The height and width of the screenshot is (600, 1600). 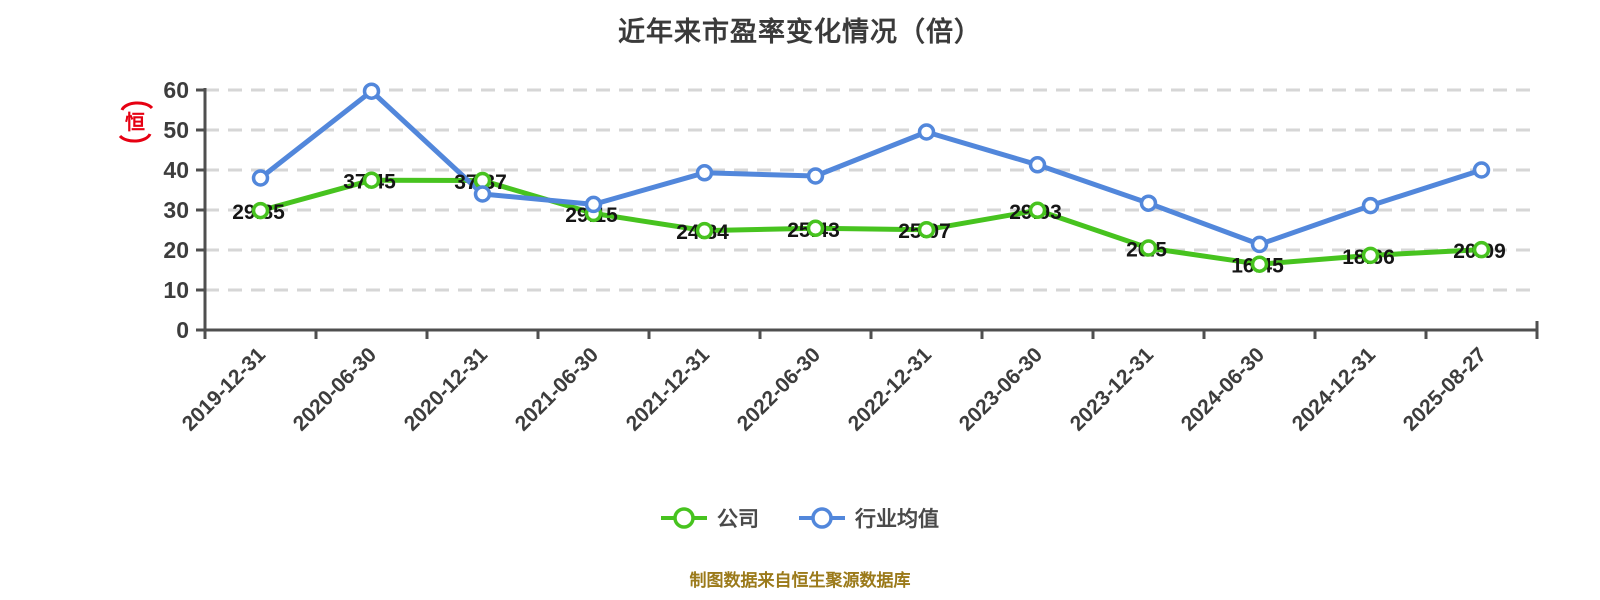 What do you see at coordinates (1223, 389) in the screenshot?
I see `x-axis-label: 2024-06-30` at bounding box center [1223, 389].